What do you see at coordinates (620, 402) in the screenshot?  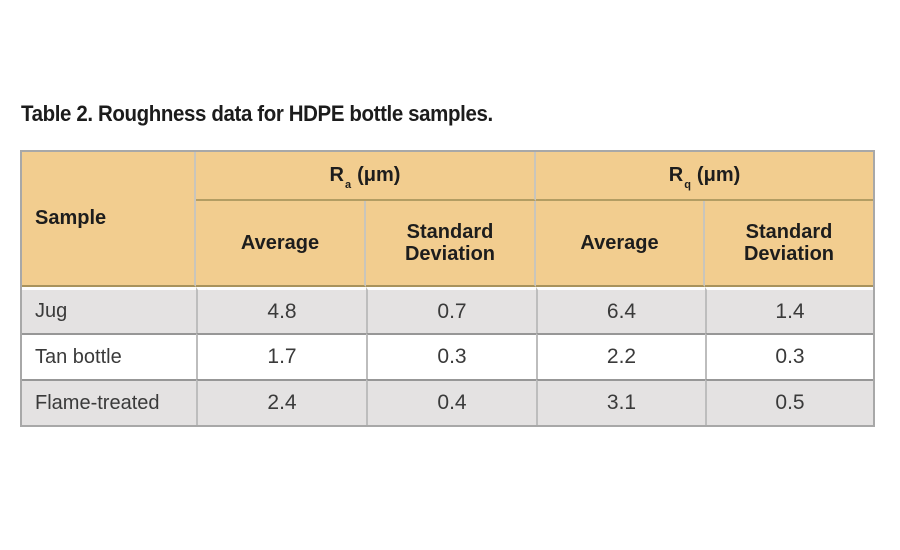 I see `value-cell: 3.1` at bounding box center [620, 402].